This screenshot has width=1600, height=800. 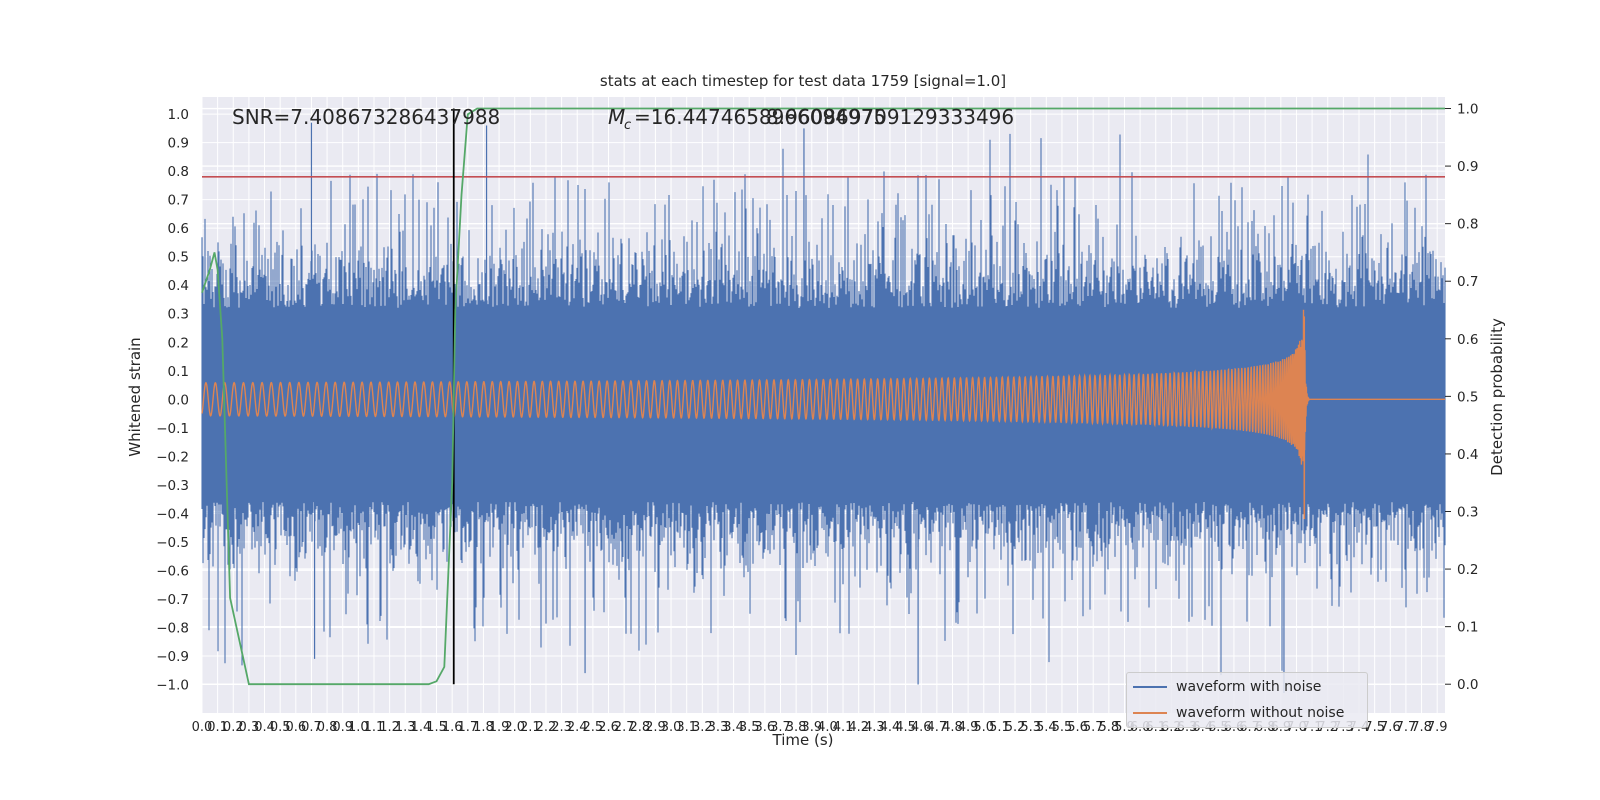 What do you see at coordinates (374, 727) in the screenshot?
I see `x-tick-label: 1.1` at bounding box center [374, 727].